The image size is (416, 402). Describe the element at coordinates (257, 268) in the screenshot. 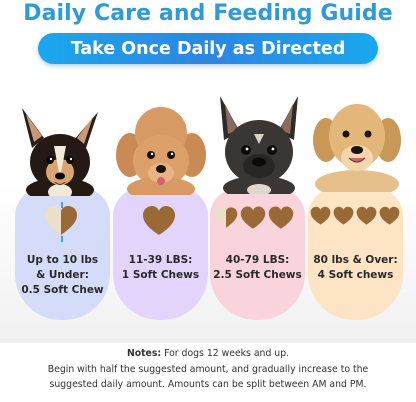

I see `tier-caption-large: 40-79 LBS: 2.5 Soft Chews` at that location.